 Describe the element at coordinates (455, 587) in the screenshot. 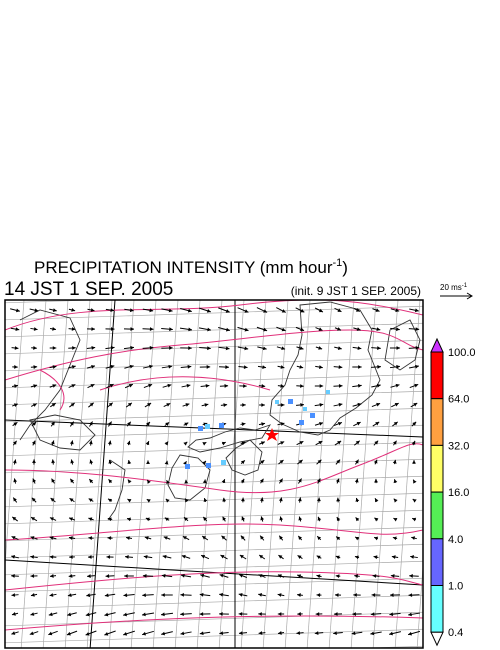

I see `colorbar-label: 1.0` at that location.